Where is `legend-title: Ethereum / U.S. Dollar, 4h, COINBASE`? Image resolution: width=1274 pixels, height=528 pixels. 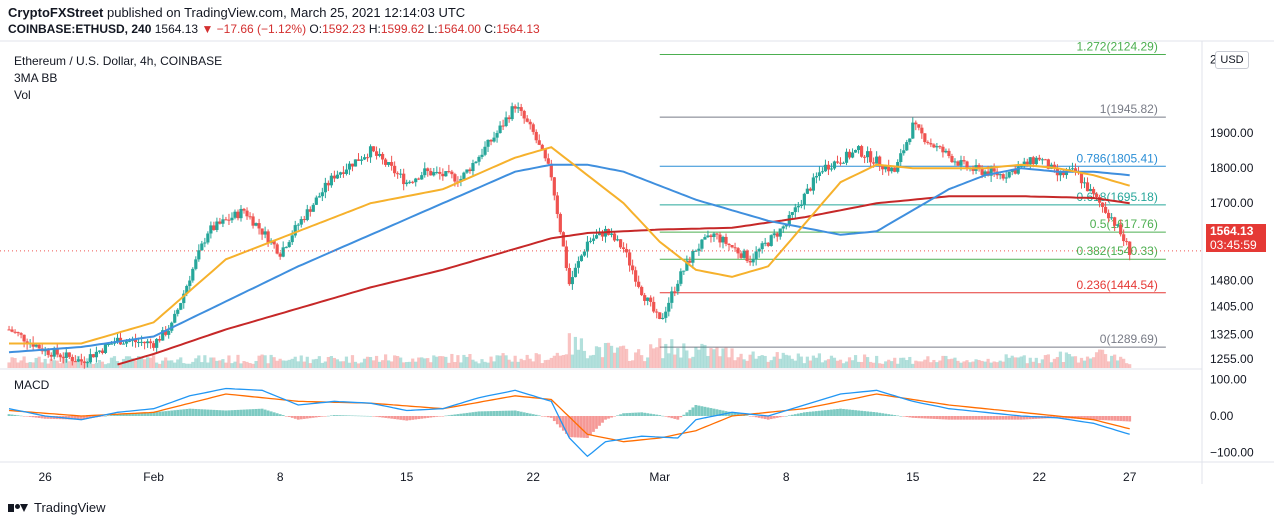 legend-title: Ethereum / U.S. Dollar, 4h, COINBASE is located at coordinates (118, 61).